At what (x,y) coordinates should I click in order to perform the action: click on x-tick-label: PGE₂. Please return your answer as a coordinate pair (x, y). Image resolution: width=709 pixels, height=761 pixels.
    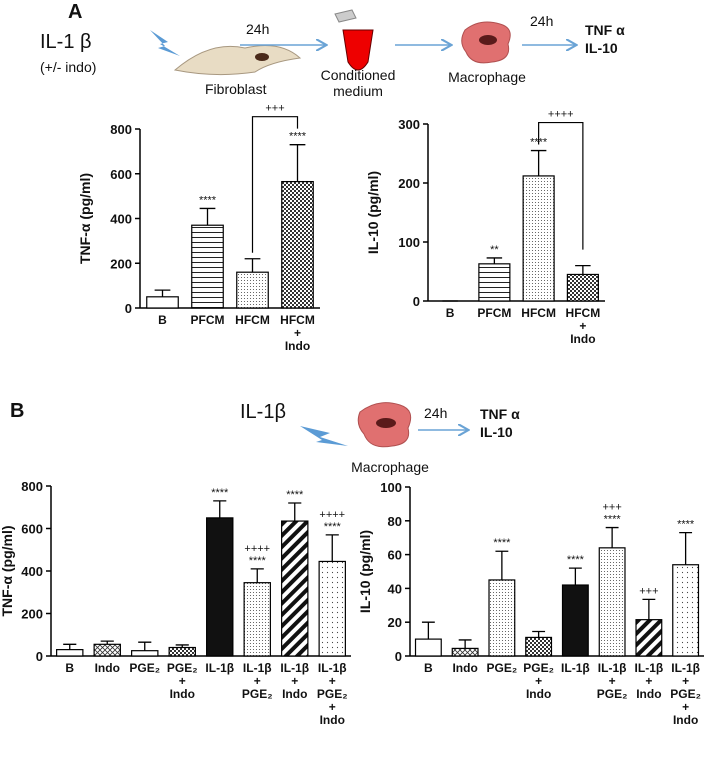
    Looking at the image, I should click on (144, 668).